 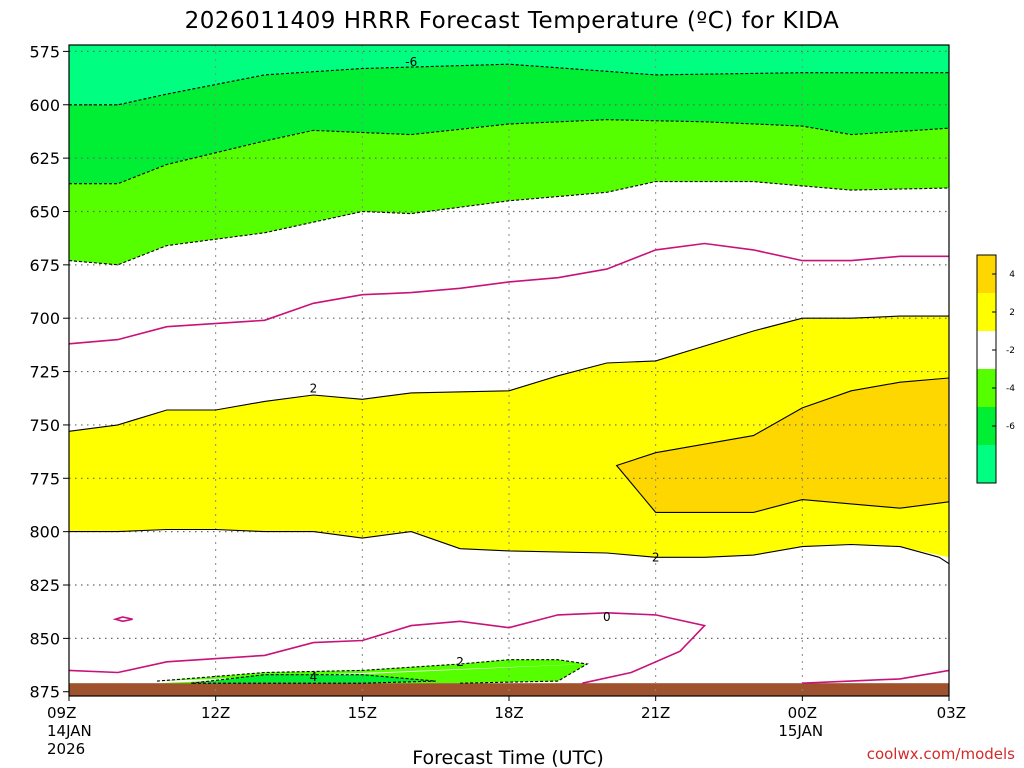 What do you see at coordinates (44, 265) in the screenshot?
I see `y-tick-label: 675` at bounding box center [44, 265].